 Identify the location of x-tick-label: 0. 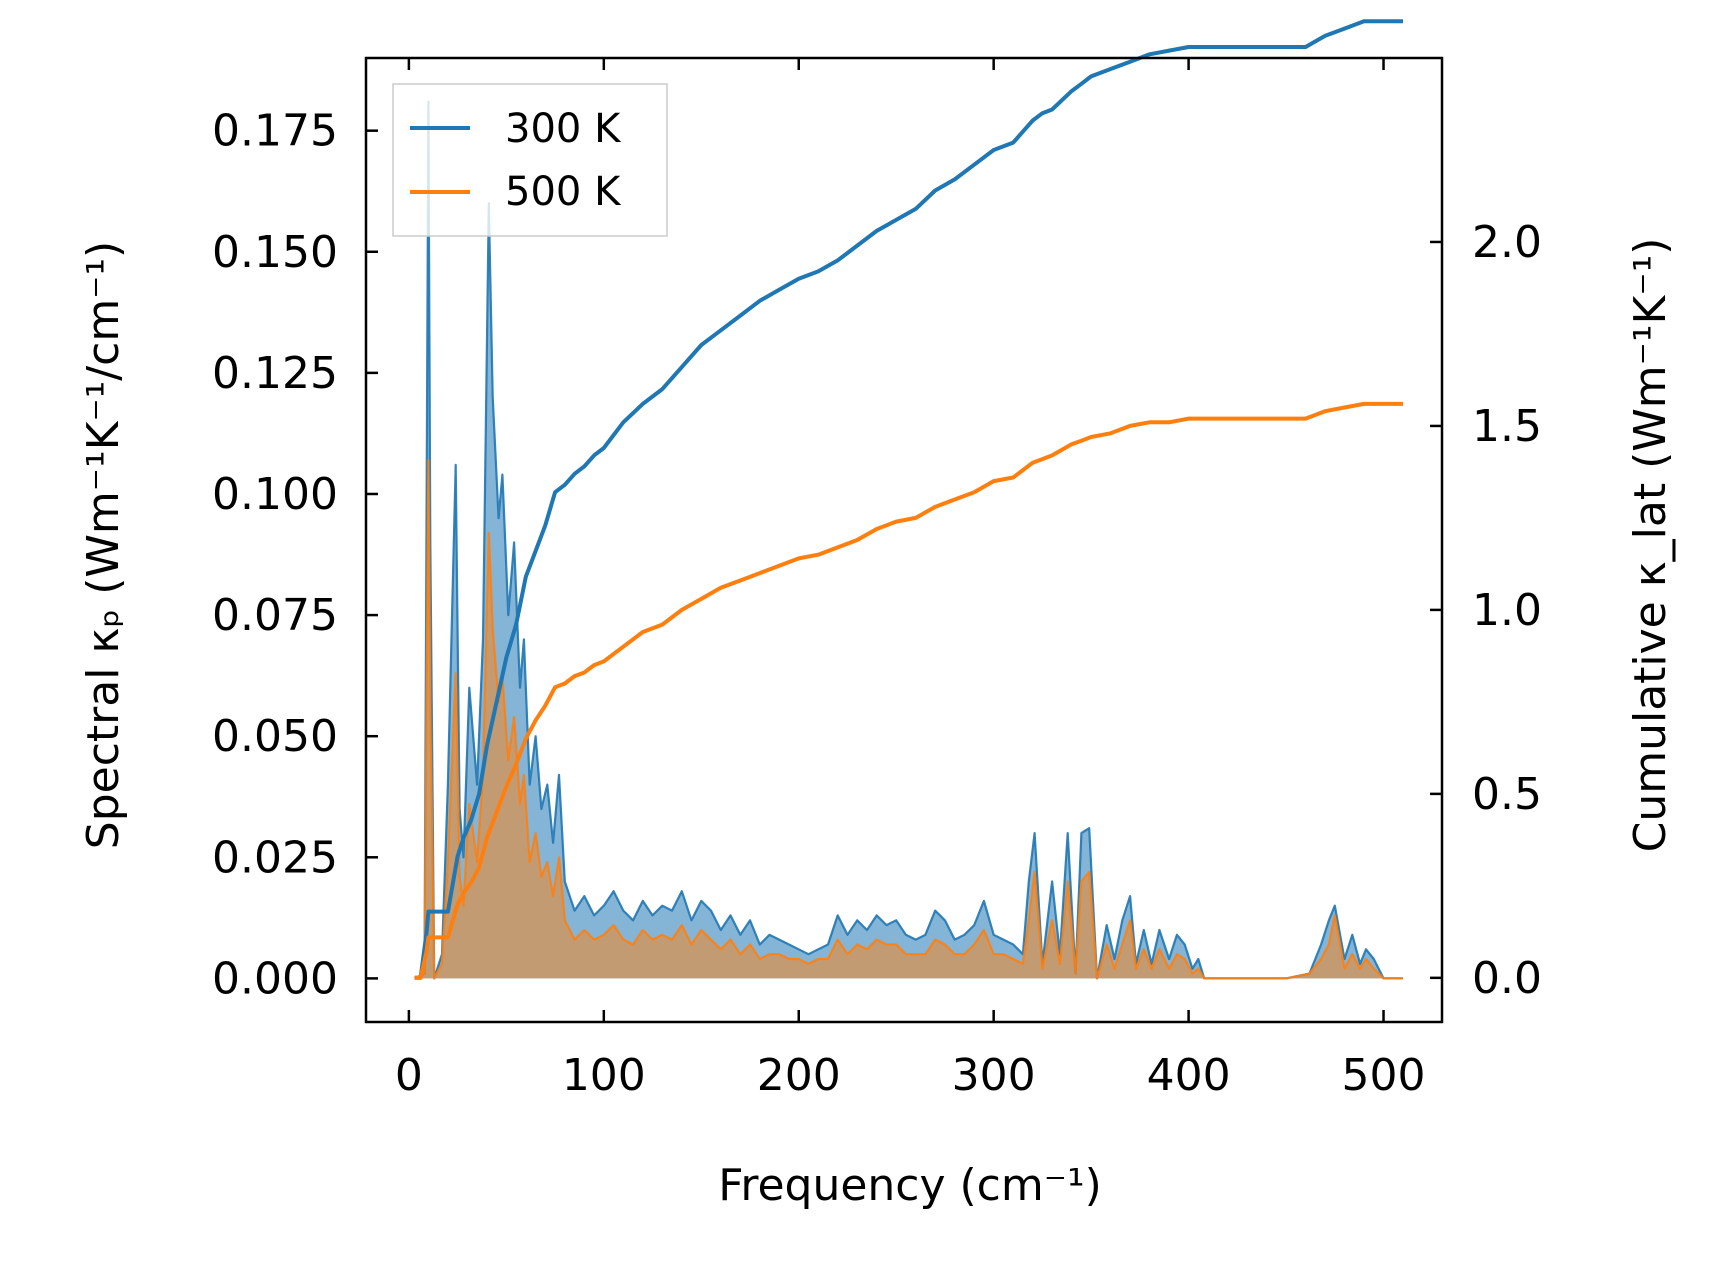
(409, 1075).